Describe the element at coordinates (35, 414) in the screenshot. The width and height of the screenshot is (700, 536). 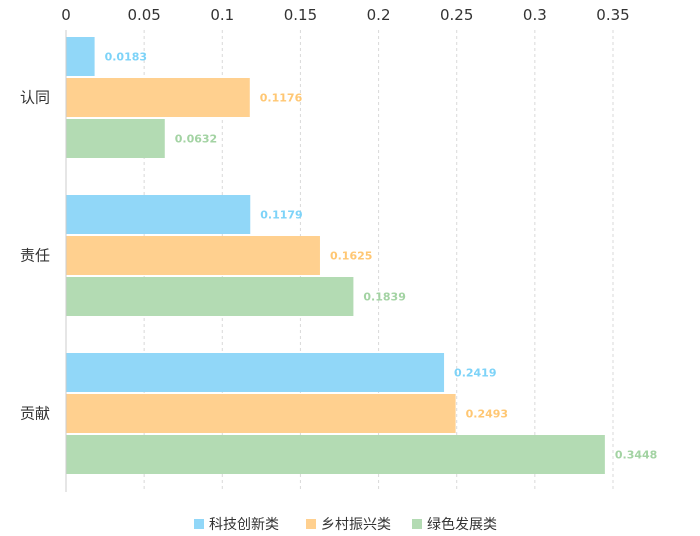
I see `category-label: 贡献` at that location.